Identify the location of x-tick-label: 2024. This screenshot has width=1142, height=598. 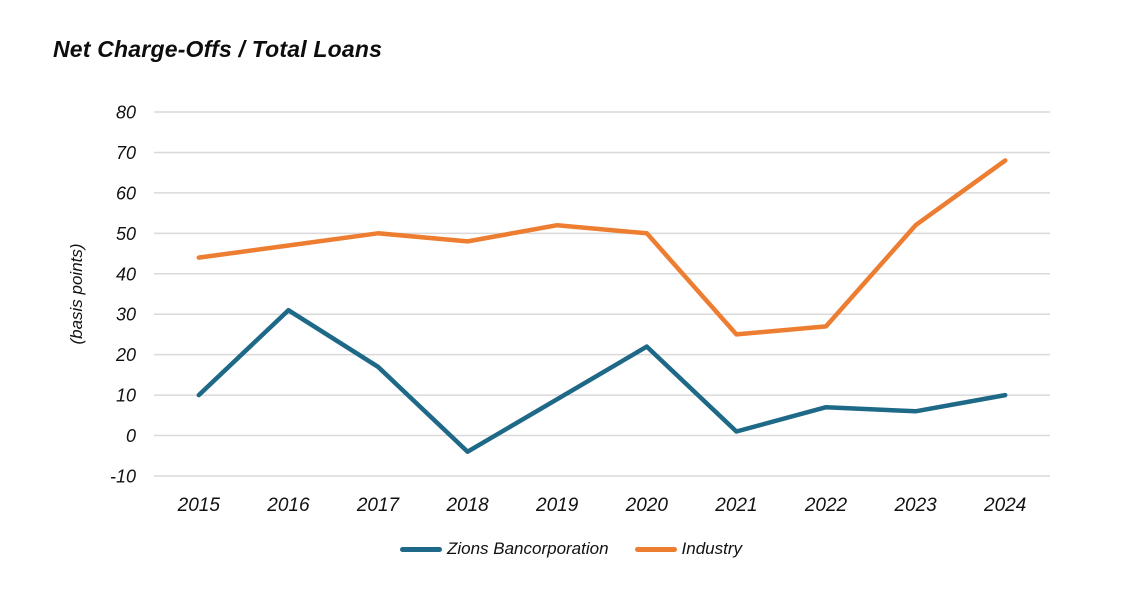
(1004, 505).